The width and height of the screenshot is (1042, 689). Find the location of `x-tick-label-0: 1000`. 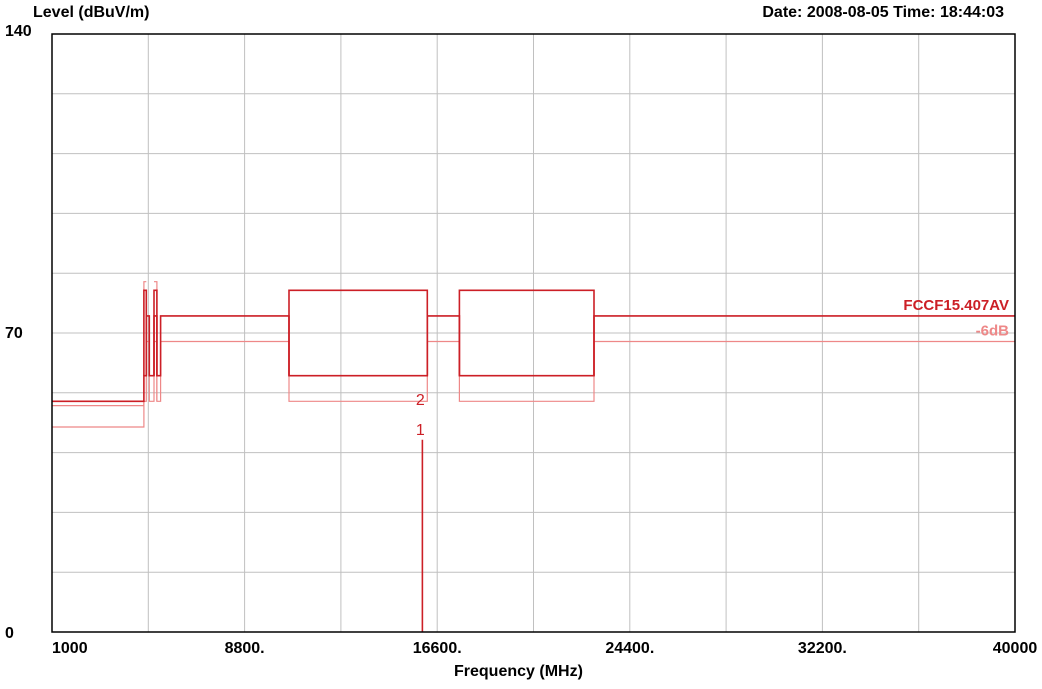

x-tick-label-0: 1000 is located at coordinates (70, 648).